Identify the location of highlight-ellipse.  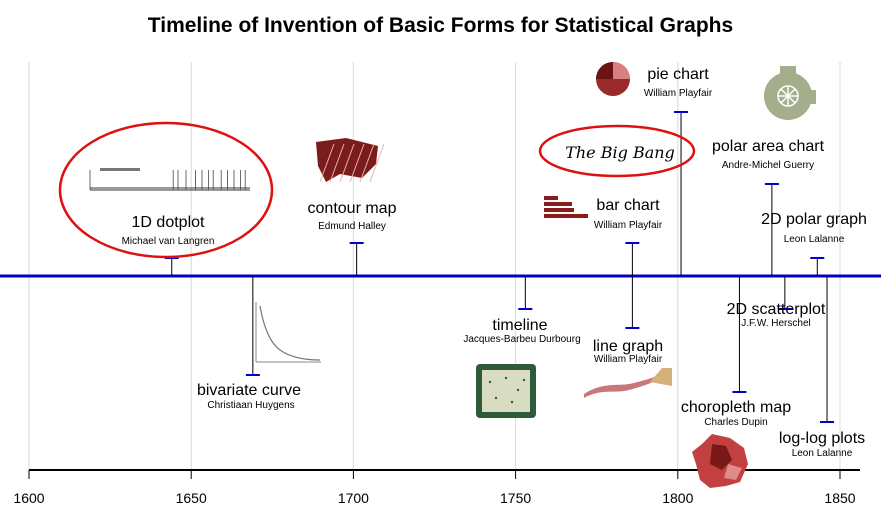
(166, 190).